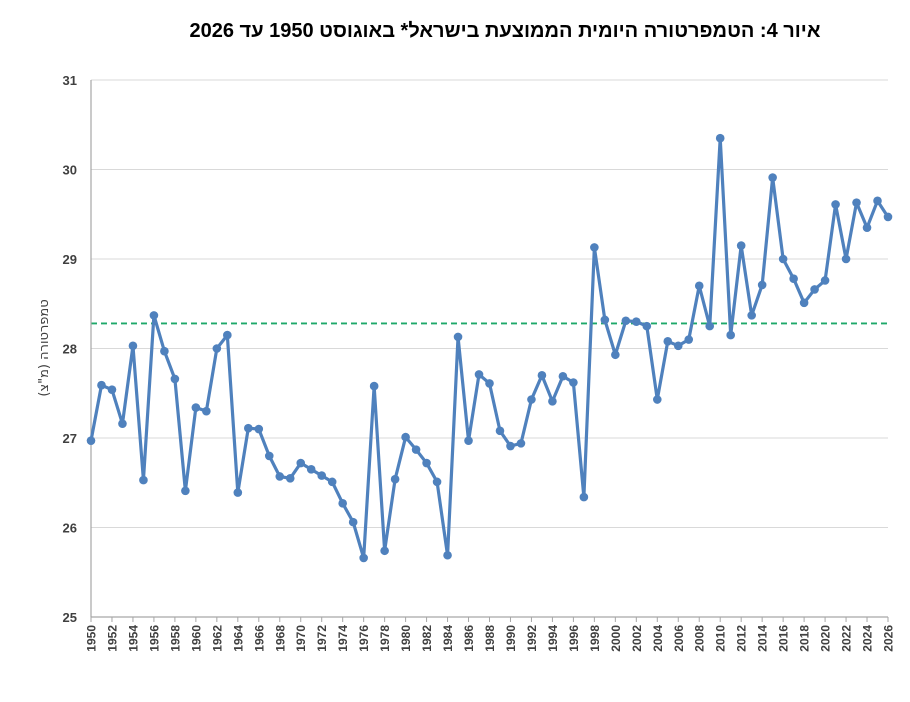 This screenshot has width=910, height=702. What do you see at coordinates (175, 638) in the screenshot?
I see `x-tick-label: 1958` at bounding box center [175, 638].